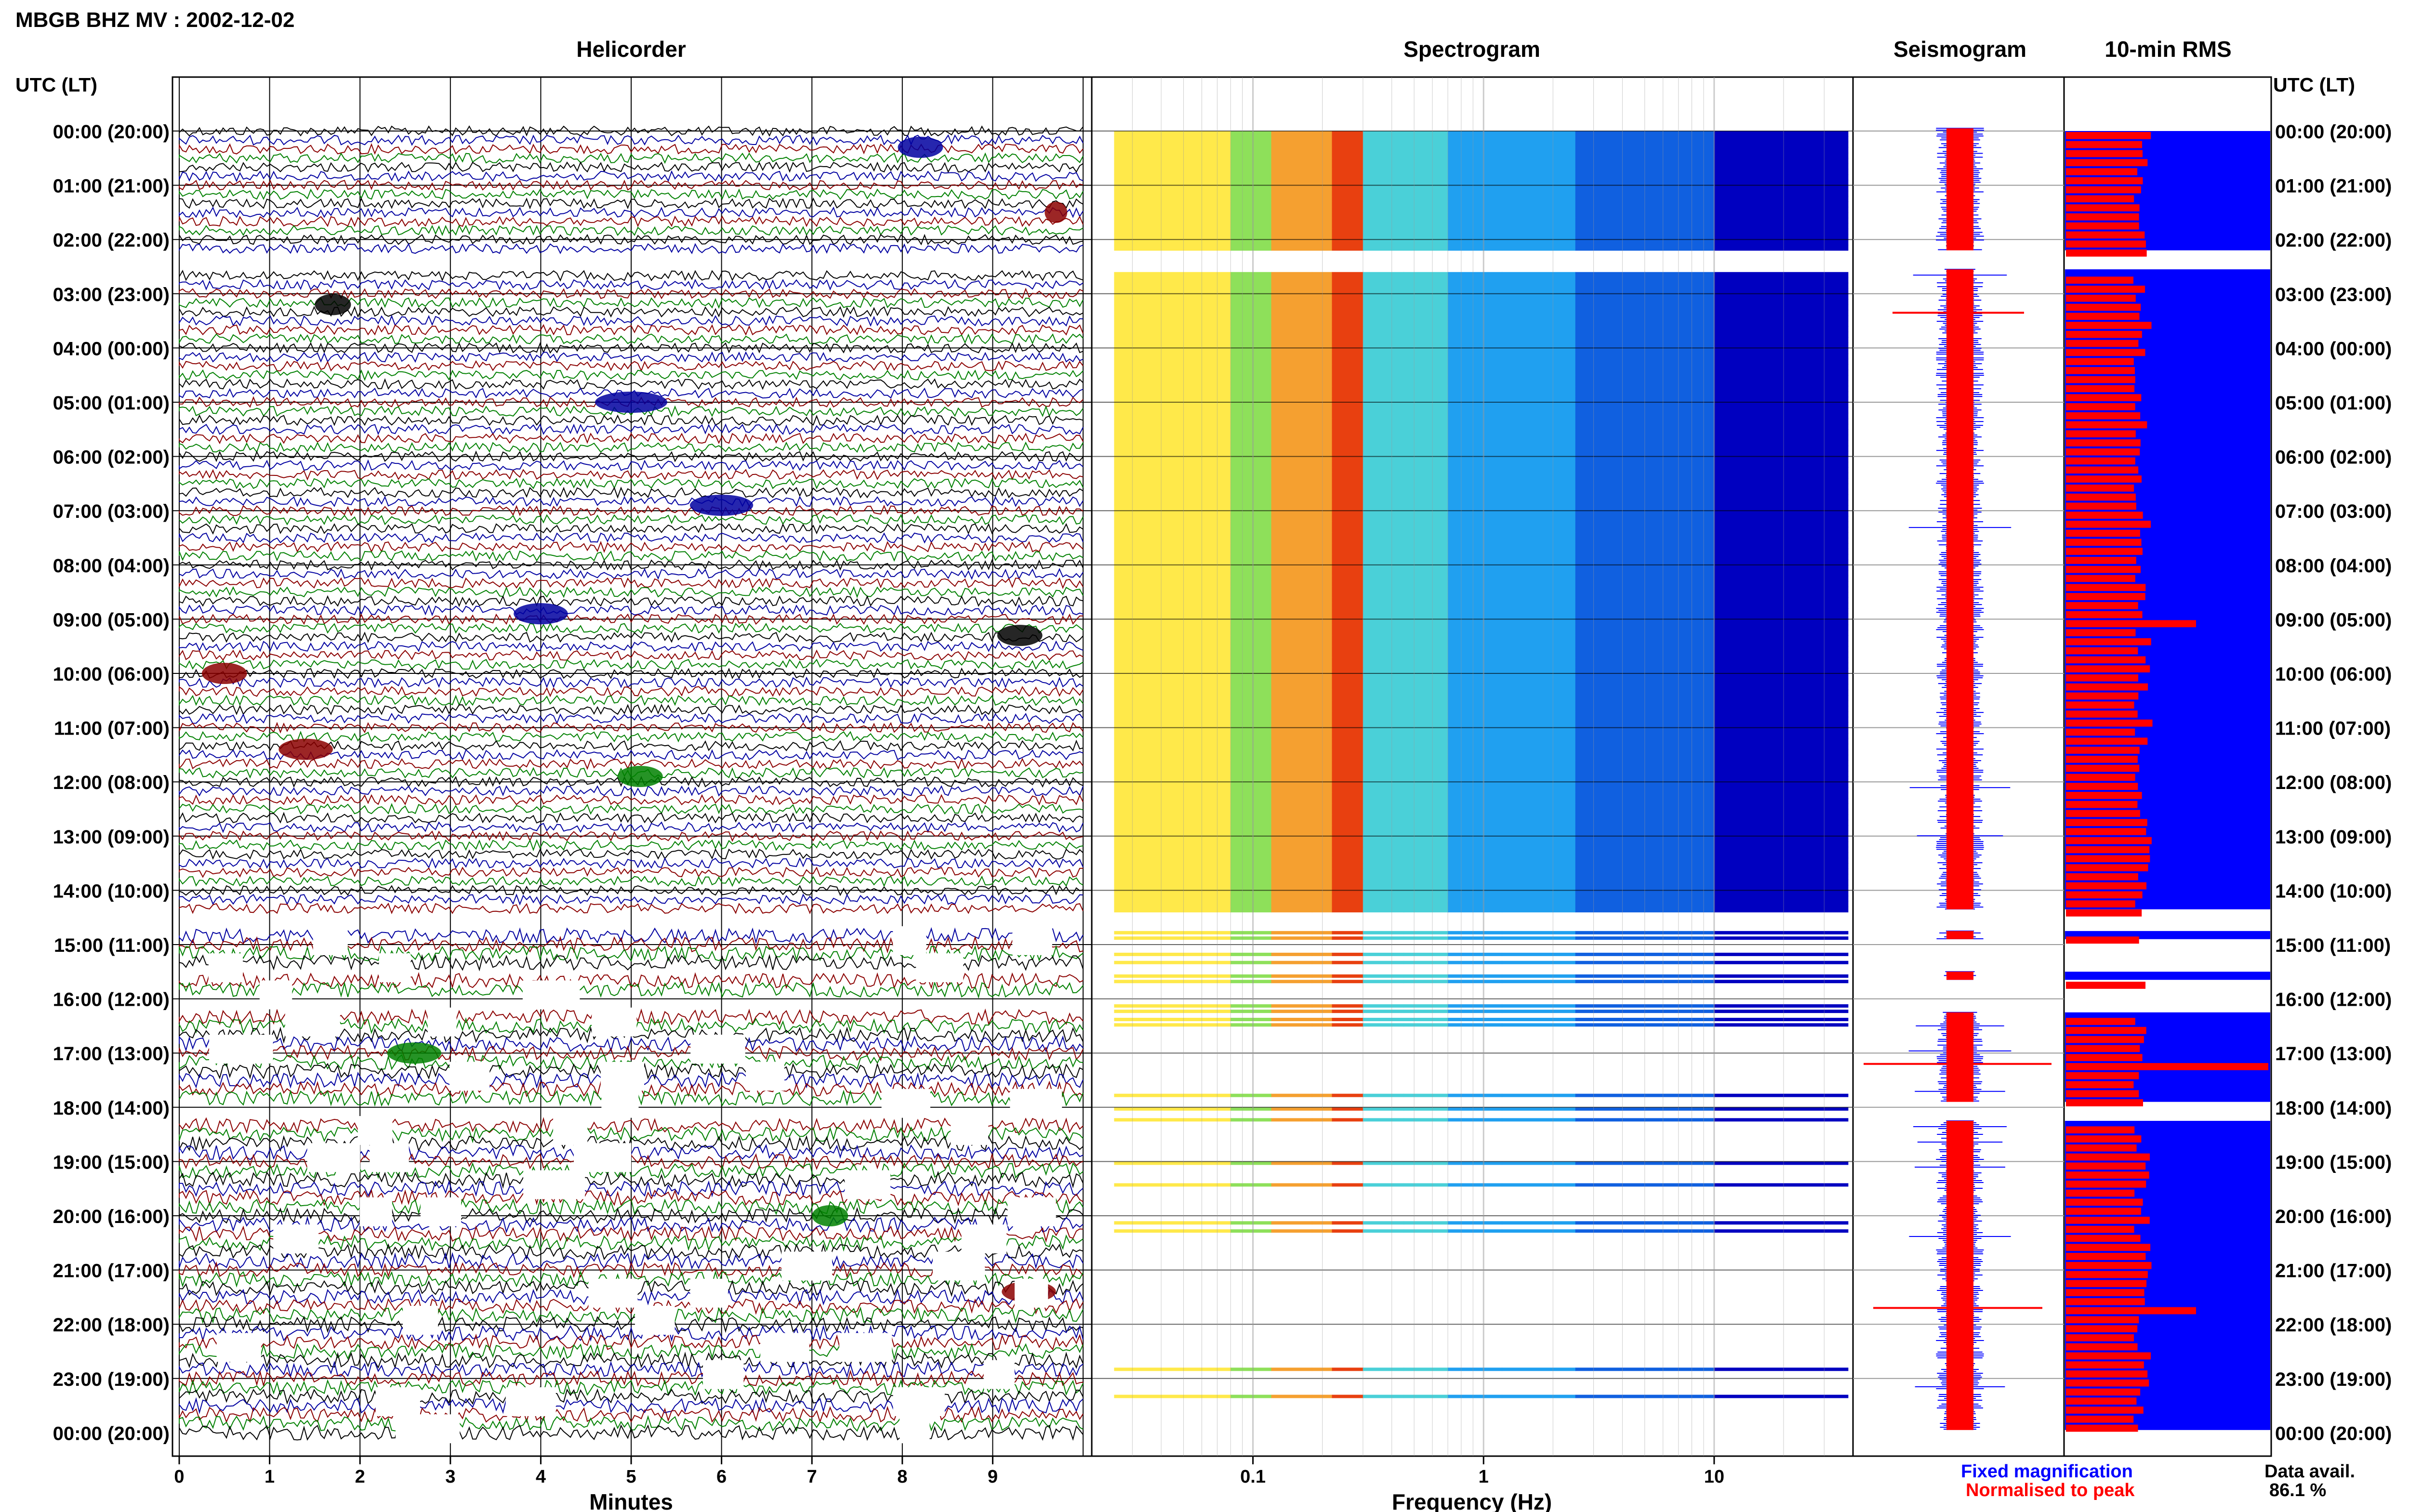  I want to click on row-label: 23:00 (19:00), so click(111, 1379).